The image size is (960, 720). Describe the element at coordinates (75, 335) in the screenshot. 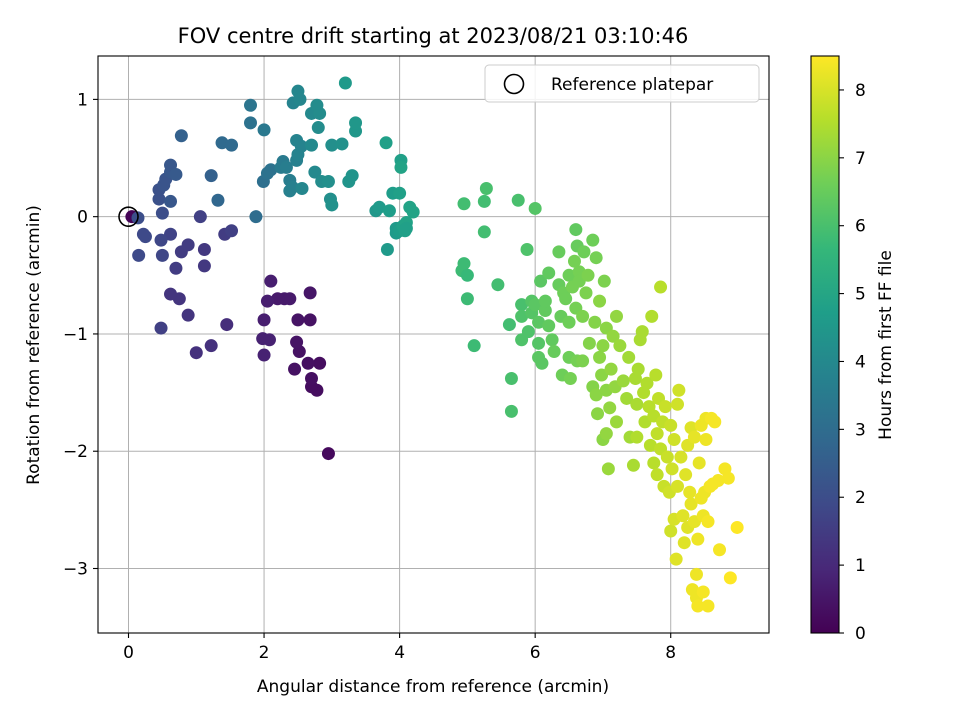

I see `y-tick-label: −1` at that location.